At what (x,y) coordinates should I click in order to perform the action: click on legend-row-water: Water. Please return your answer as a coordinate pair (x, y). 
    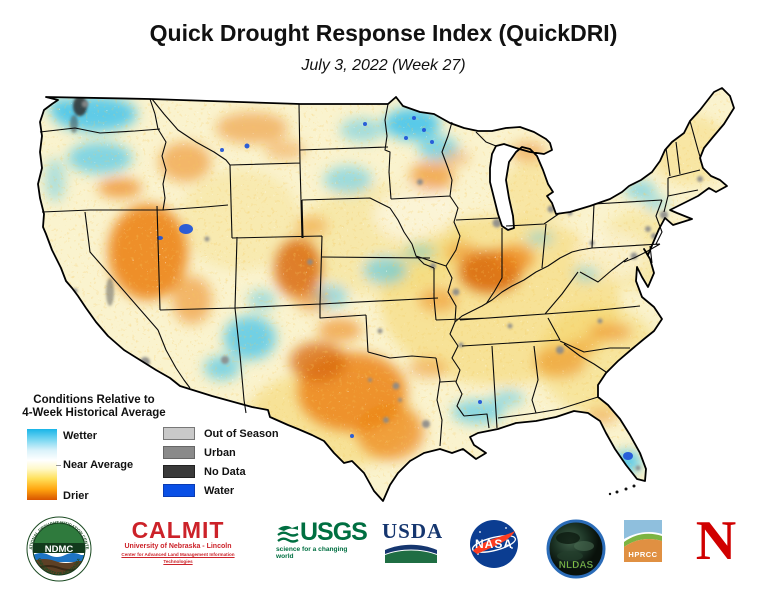
    Looking at the image, I should click on (221, 490).